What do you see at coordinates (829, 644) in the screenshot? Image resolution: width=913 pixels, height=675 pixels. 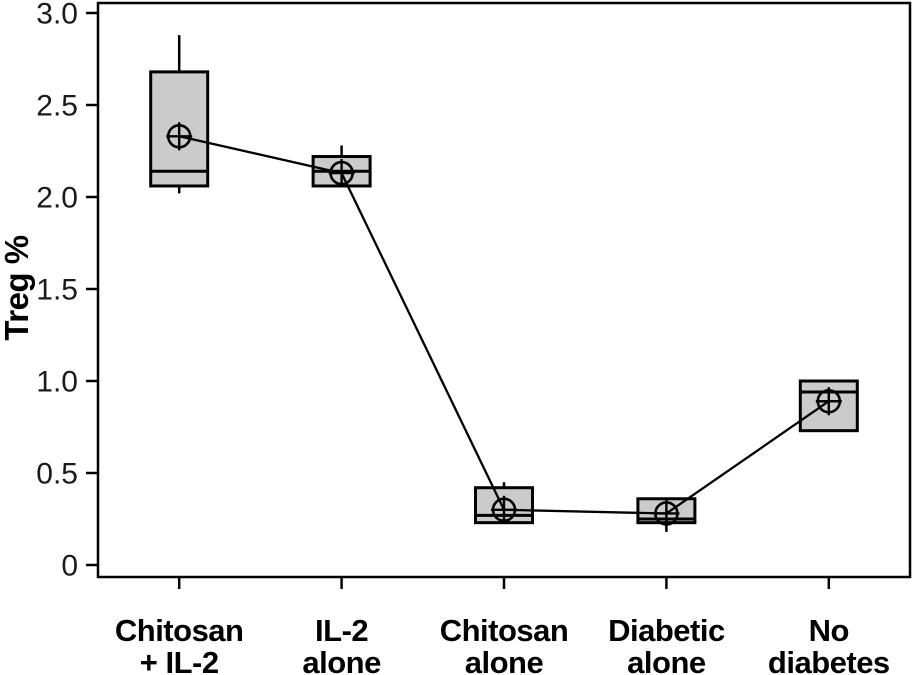 I see `x-category-label: No diabetes` at bounding box center [829, 644].